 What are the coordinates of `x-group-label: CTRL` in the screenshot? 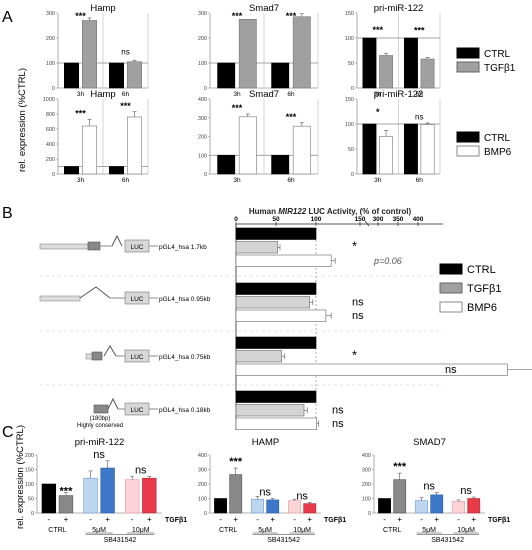 It's located at (392, 530).